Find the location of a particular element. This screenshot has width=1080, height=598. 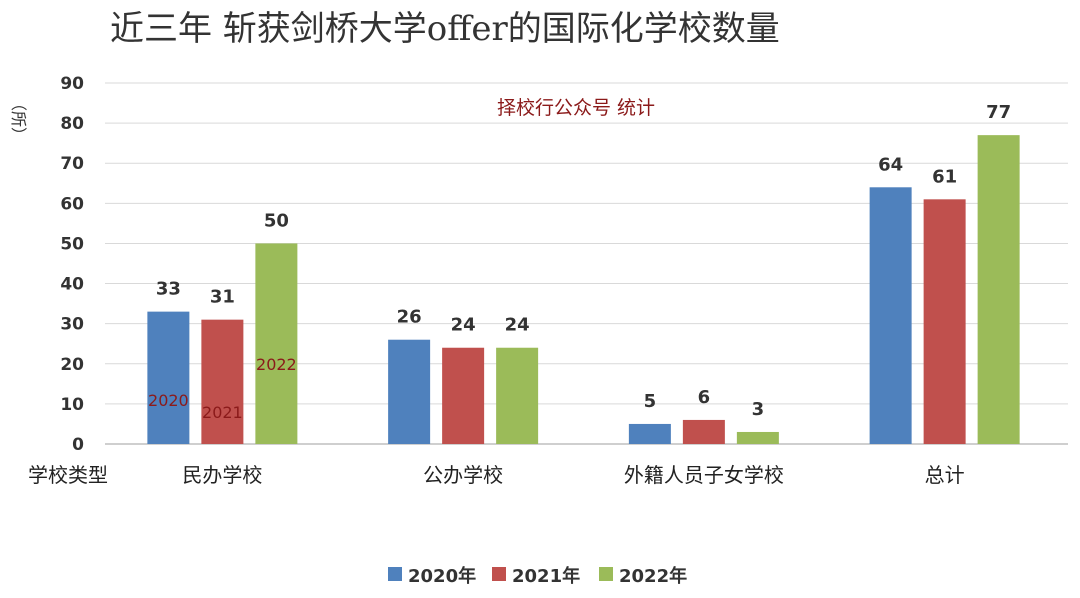

value-label-2-2020年: 26 is located at coordinates (409, 317).